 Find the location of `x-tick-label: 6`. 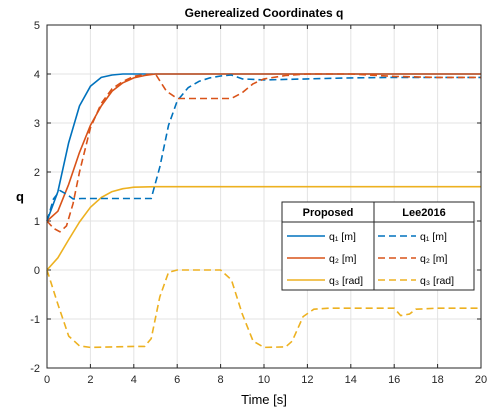

x-tick-label: 6 is located at coordinates (177, 380).